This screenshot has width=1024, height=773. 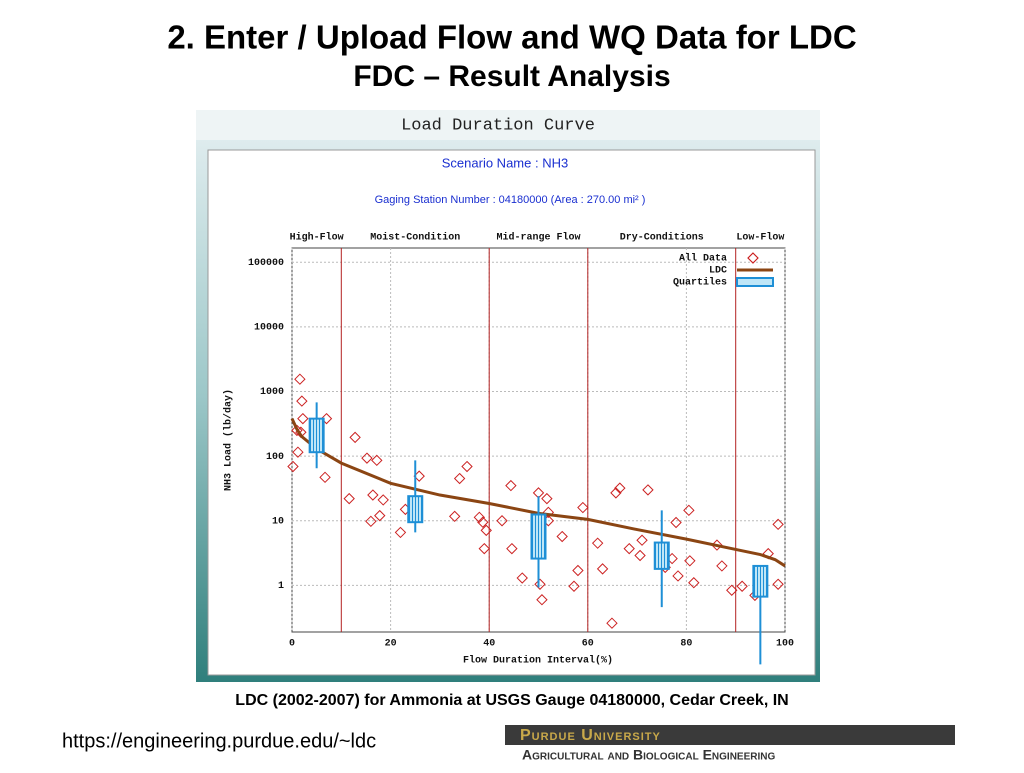 I want to click on x-tick-label: 20, so click(x=391, y=644).